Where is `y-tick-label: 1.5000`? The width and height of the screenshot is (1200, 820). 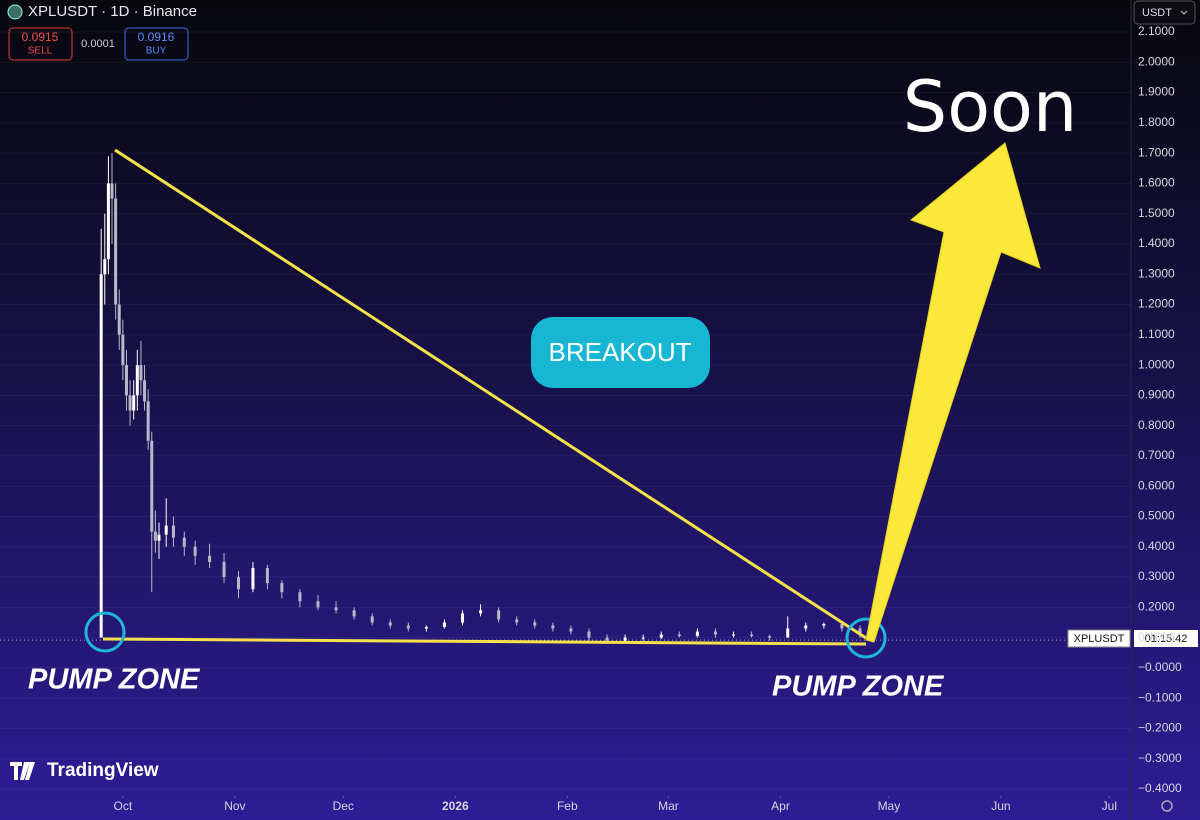 y-tick-label: 1.5000 is located at coordinates (1156, 213).